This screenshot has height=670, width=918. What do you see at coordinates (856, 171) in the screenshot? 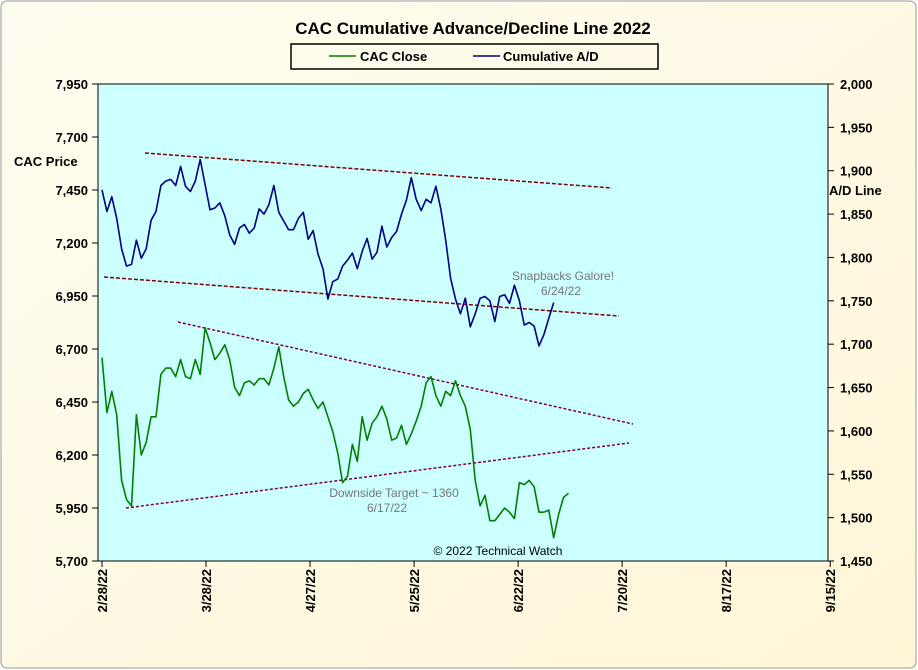
I see `y-right-tick-label: 1,900` at bounding box center [856, 171].